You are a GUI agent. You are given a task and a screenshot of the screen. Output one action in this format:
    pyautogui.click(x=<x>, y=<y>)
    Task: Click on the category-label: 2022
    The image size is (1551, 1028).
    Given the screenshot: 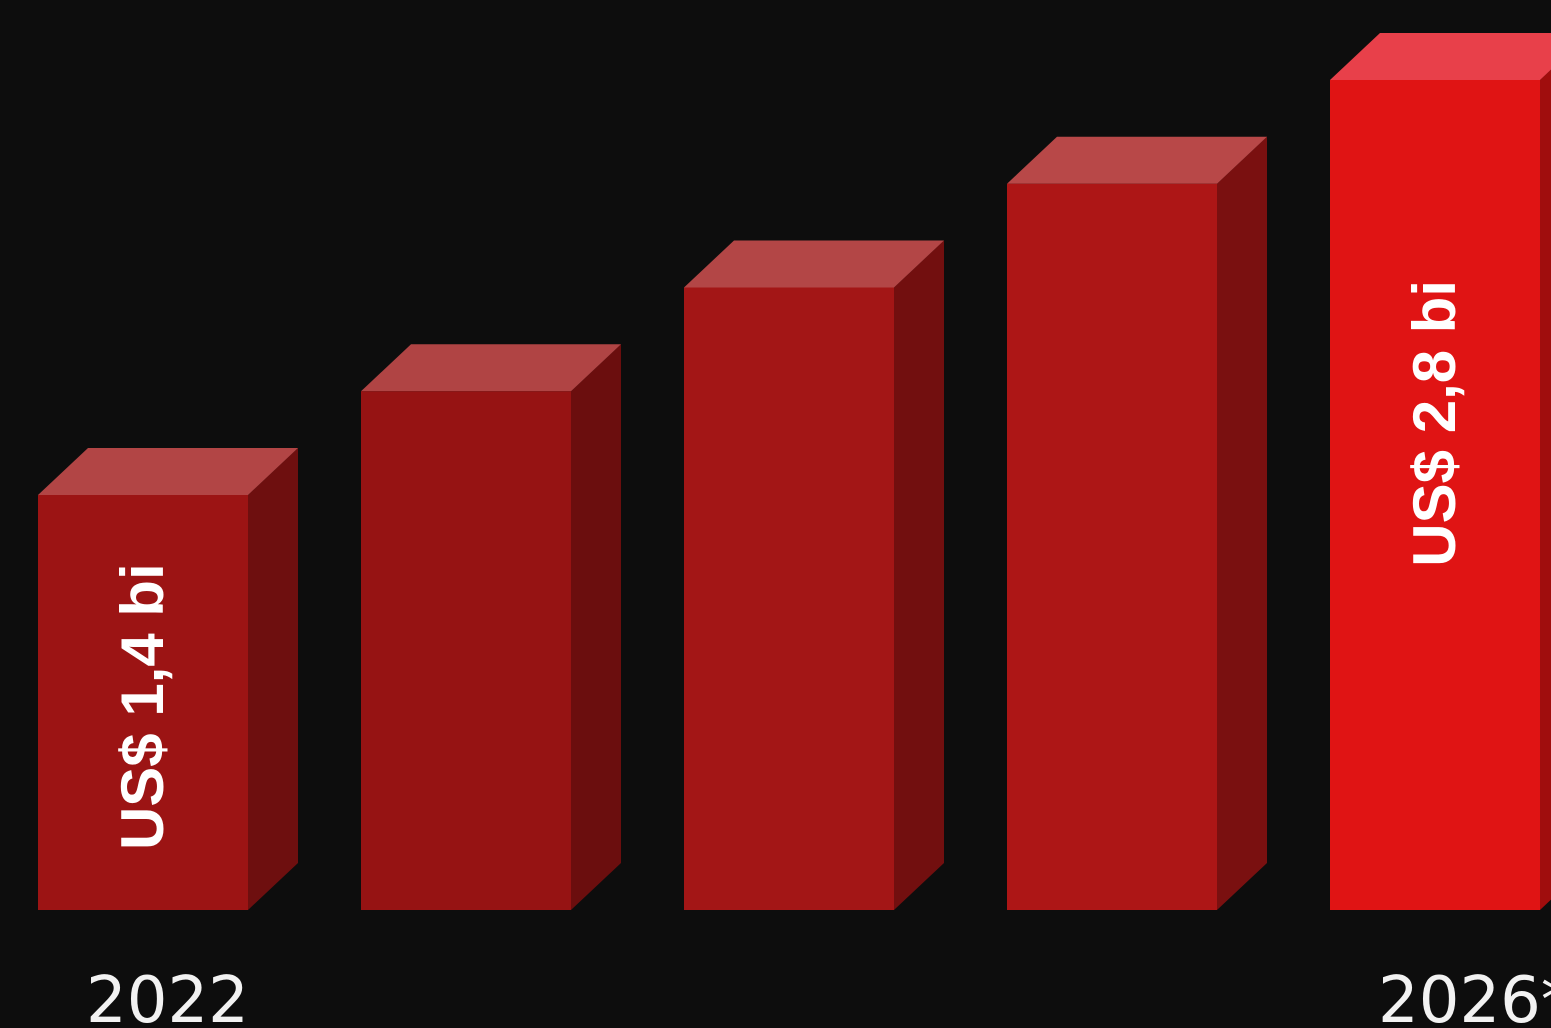 What is the action you would take?
    pyautogui.click(x=167, y=996)
    